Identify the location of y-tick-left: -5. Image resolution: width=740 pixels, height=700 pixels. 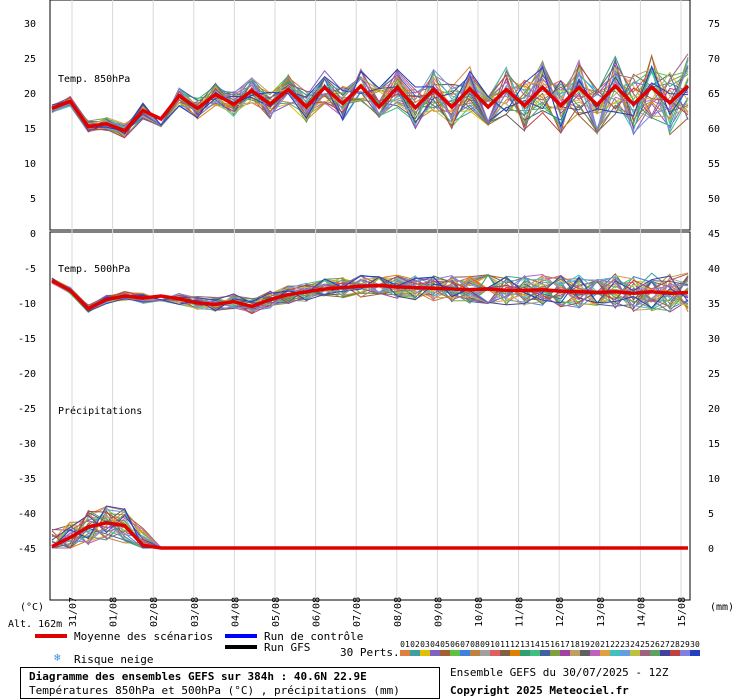
(30, 269).